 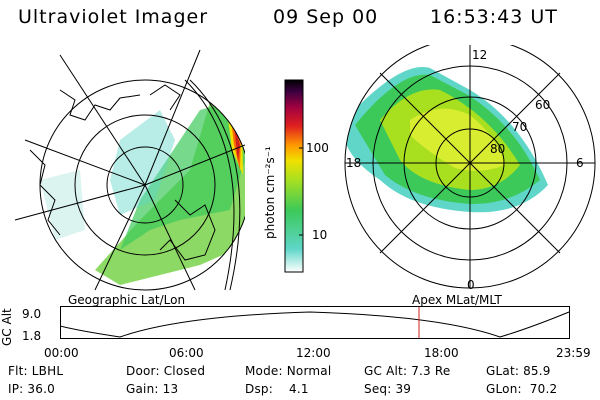 I want to click on mlt-label-noon: 12, so click(x=480, y=55).